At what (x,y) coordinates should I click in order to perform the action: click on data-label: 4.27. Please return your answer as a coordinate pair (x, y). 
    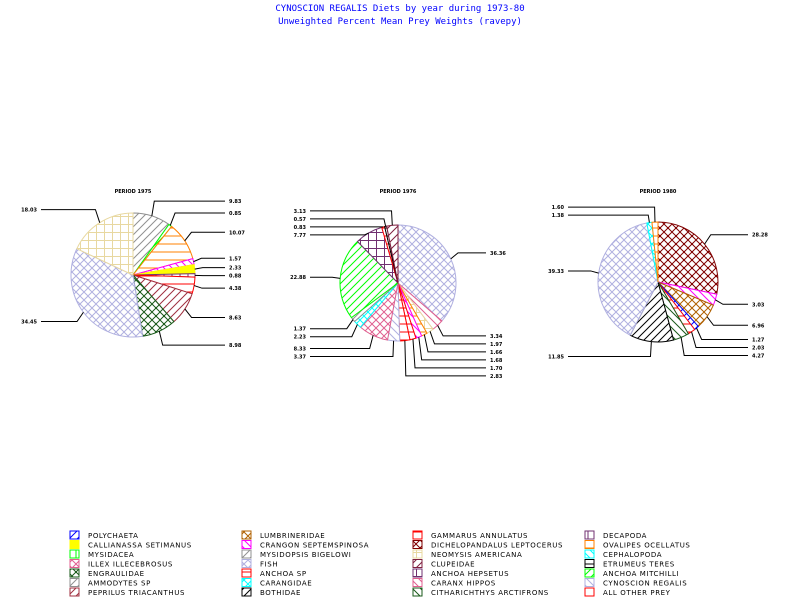
    Looking at the image, I should click on (758, 357).